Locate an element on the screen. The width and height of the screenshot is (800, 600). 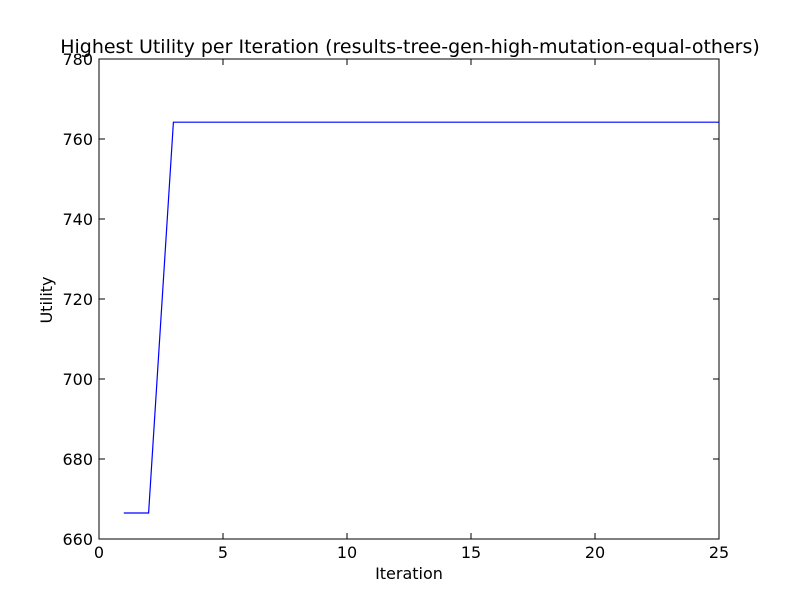
y-tick-label: 680 is located at coordinates (77, 459).